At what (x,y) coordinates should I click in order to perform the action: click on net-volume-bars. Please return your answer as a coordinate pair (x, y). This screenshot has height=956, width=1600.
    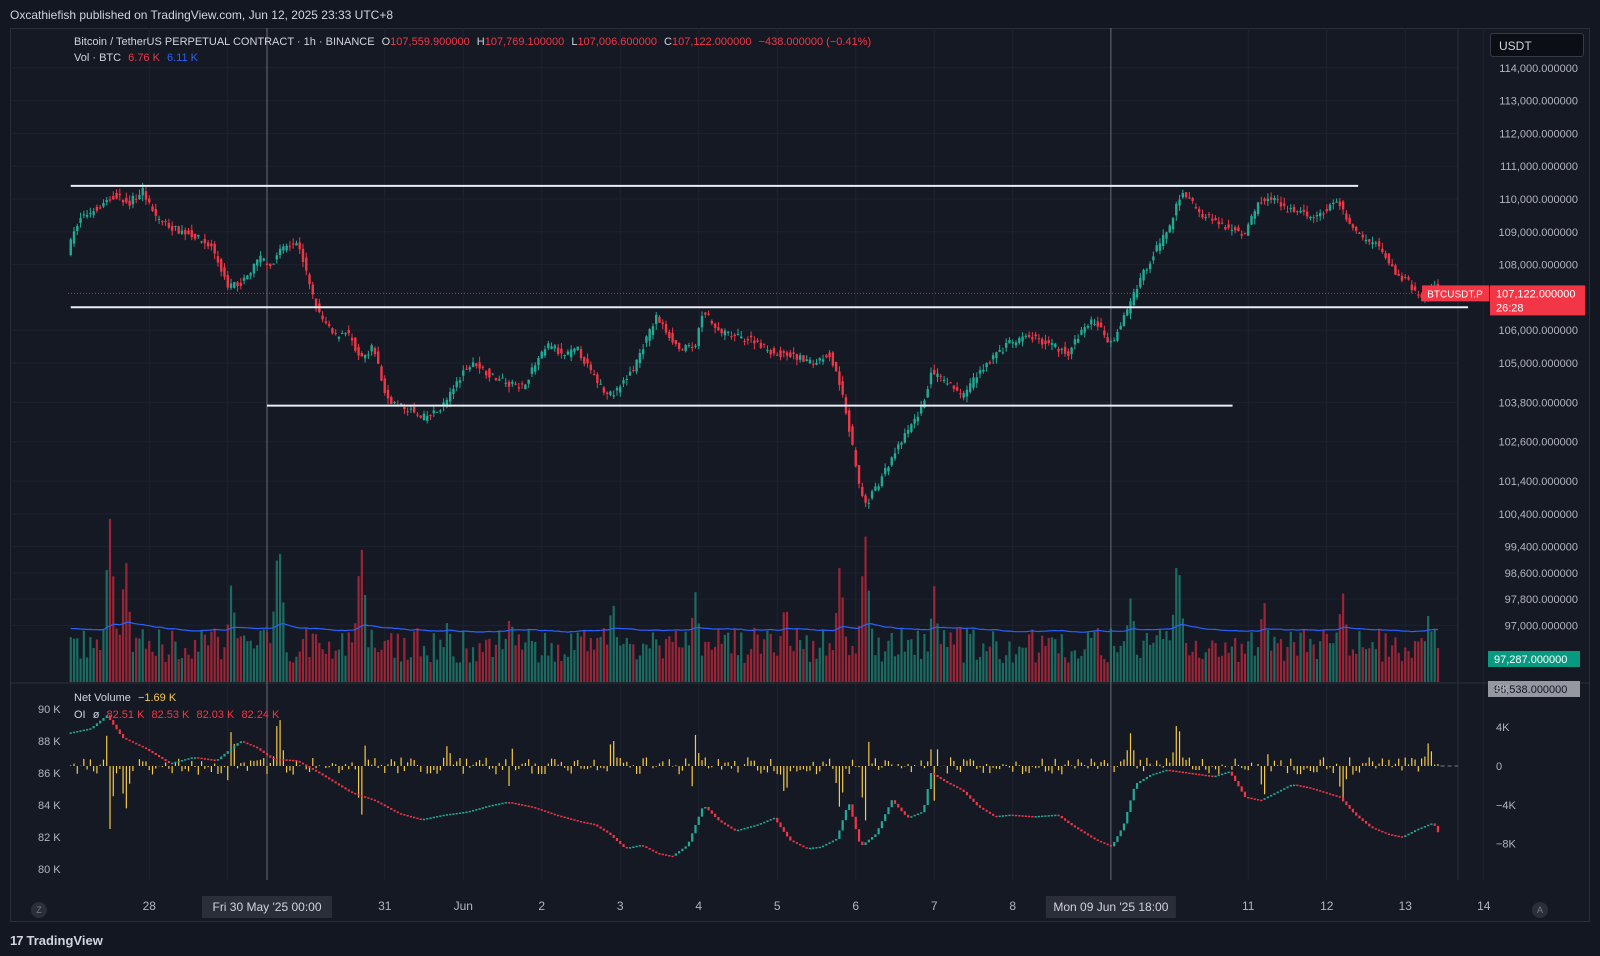
    Looking at the image, I should click on (764, 775).